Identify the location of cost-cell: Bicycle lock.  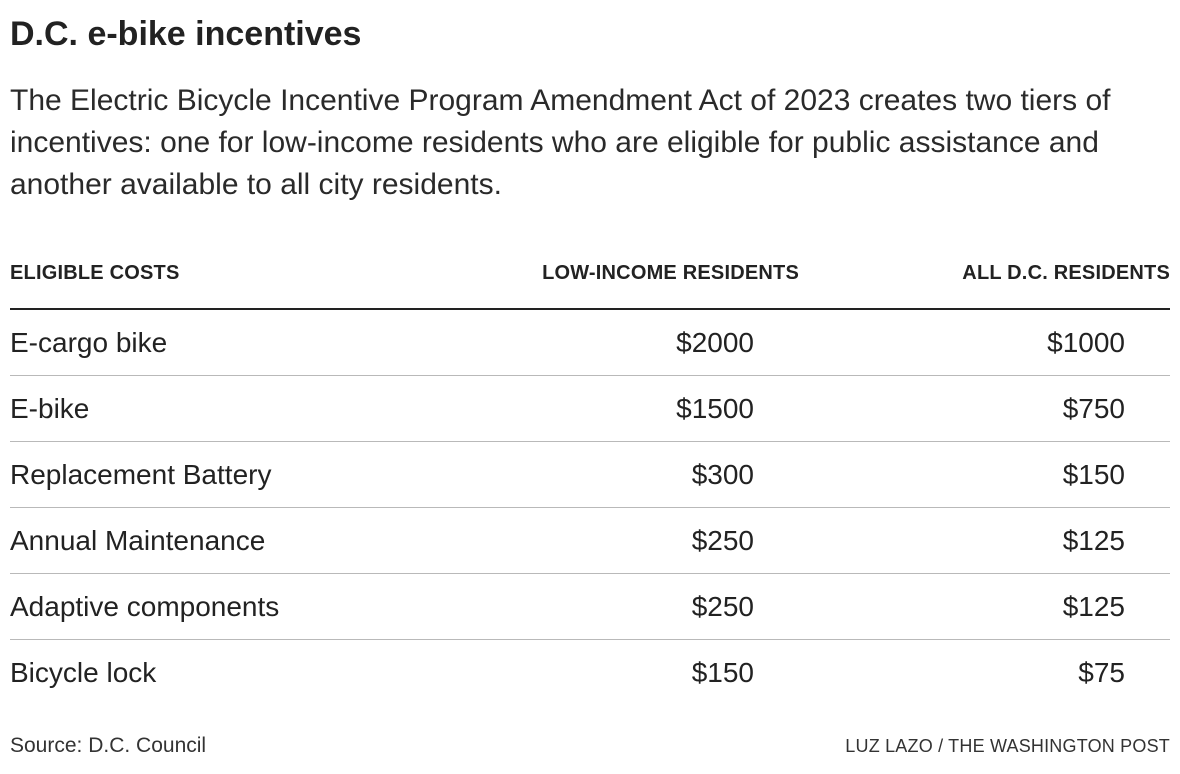
(83, 672).